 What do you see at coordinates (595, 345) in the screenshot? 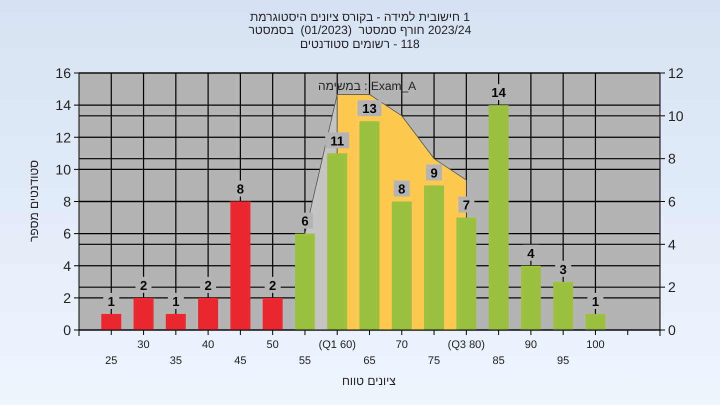
I see `x-tick-label: 100` at bounding box center [595, 345].